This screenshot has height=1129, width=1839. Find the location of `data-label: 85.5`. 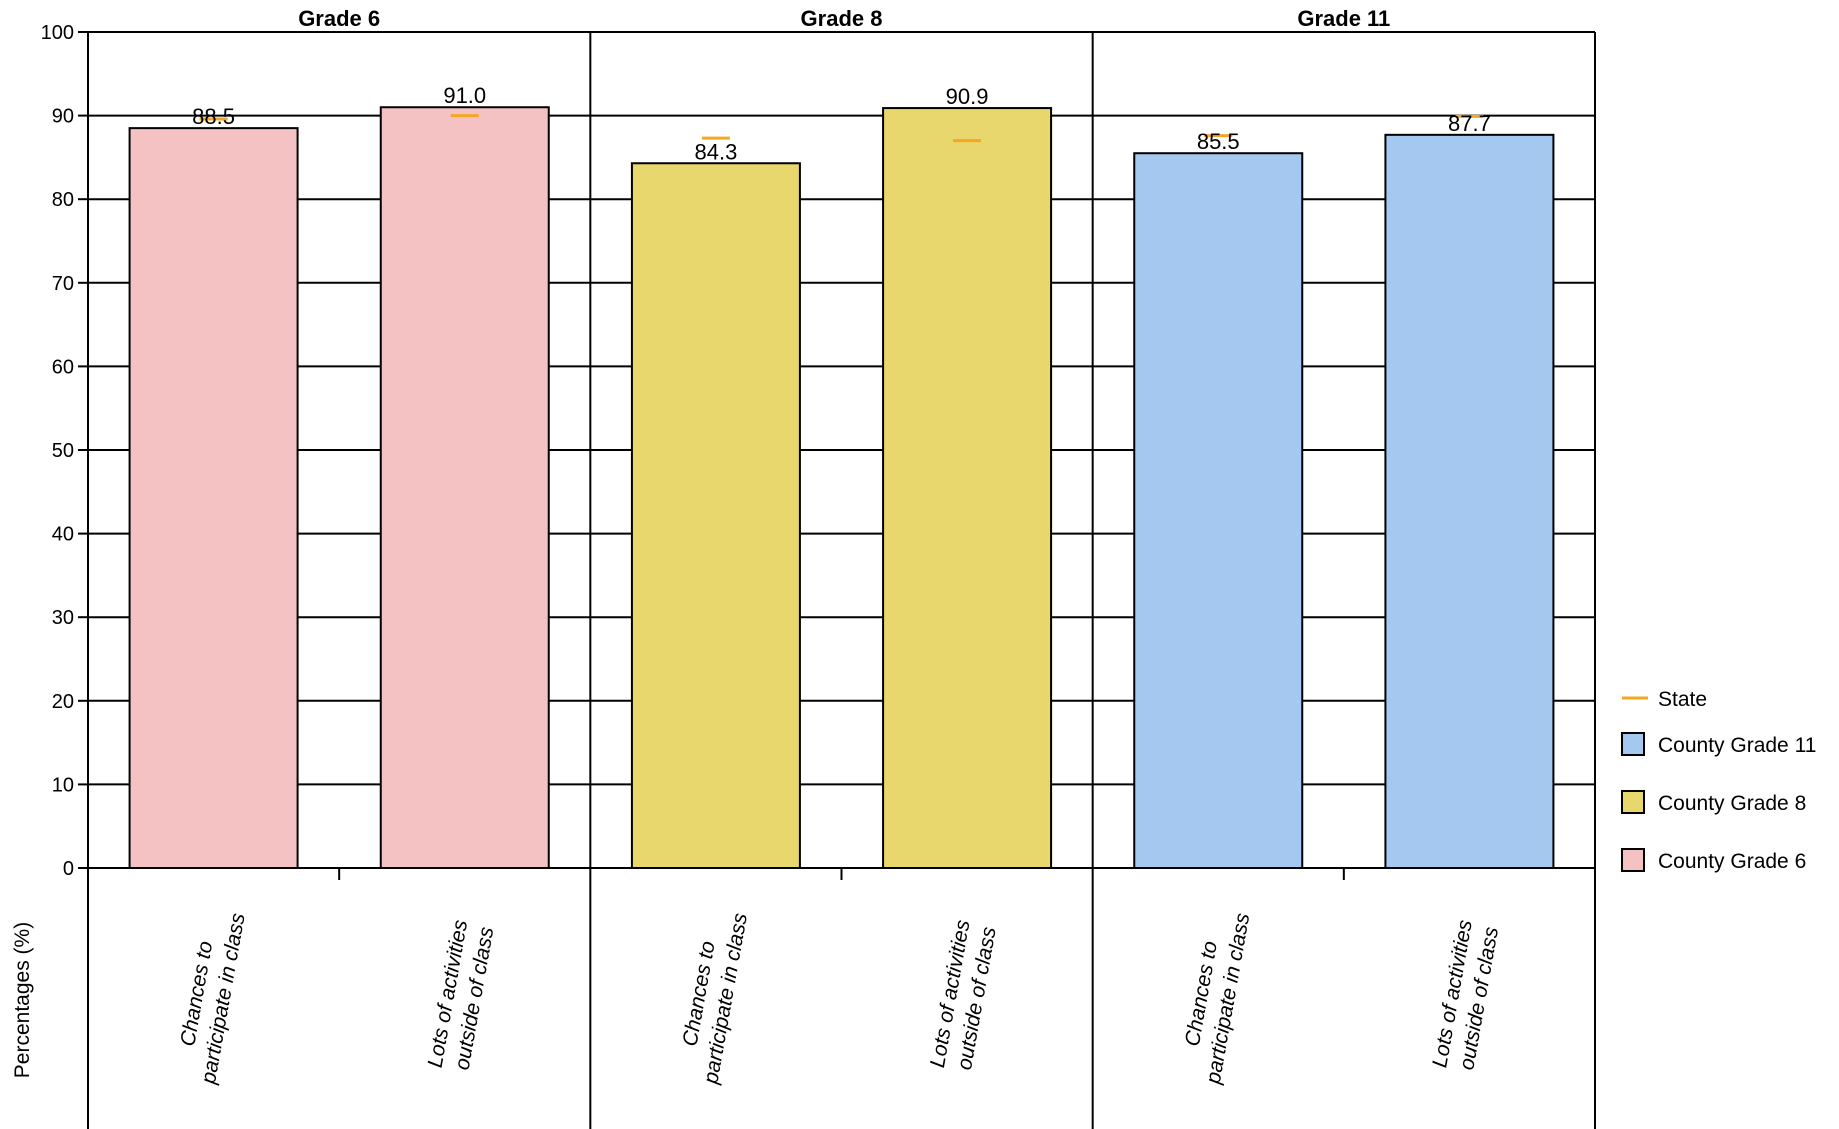

data-label: 85.5 is located at coordinates (1218, 141).